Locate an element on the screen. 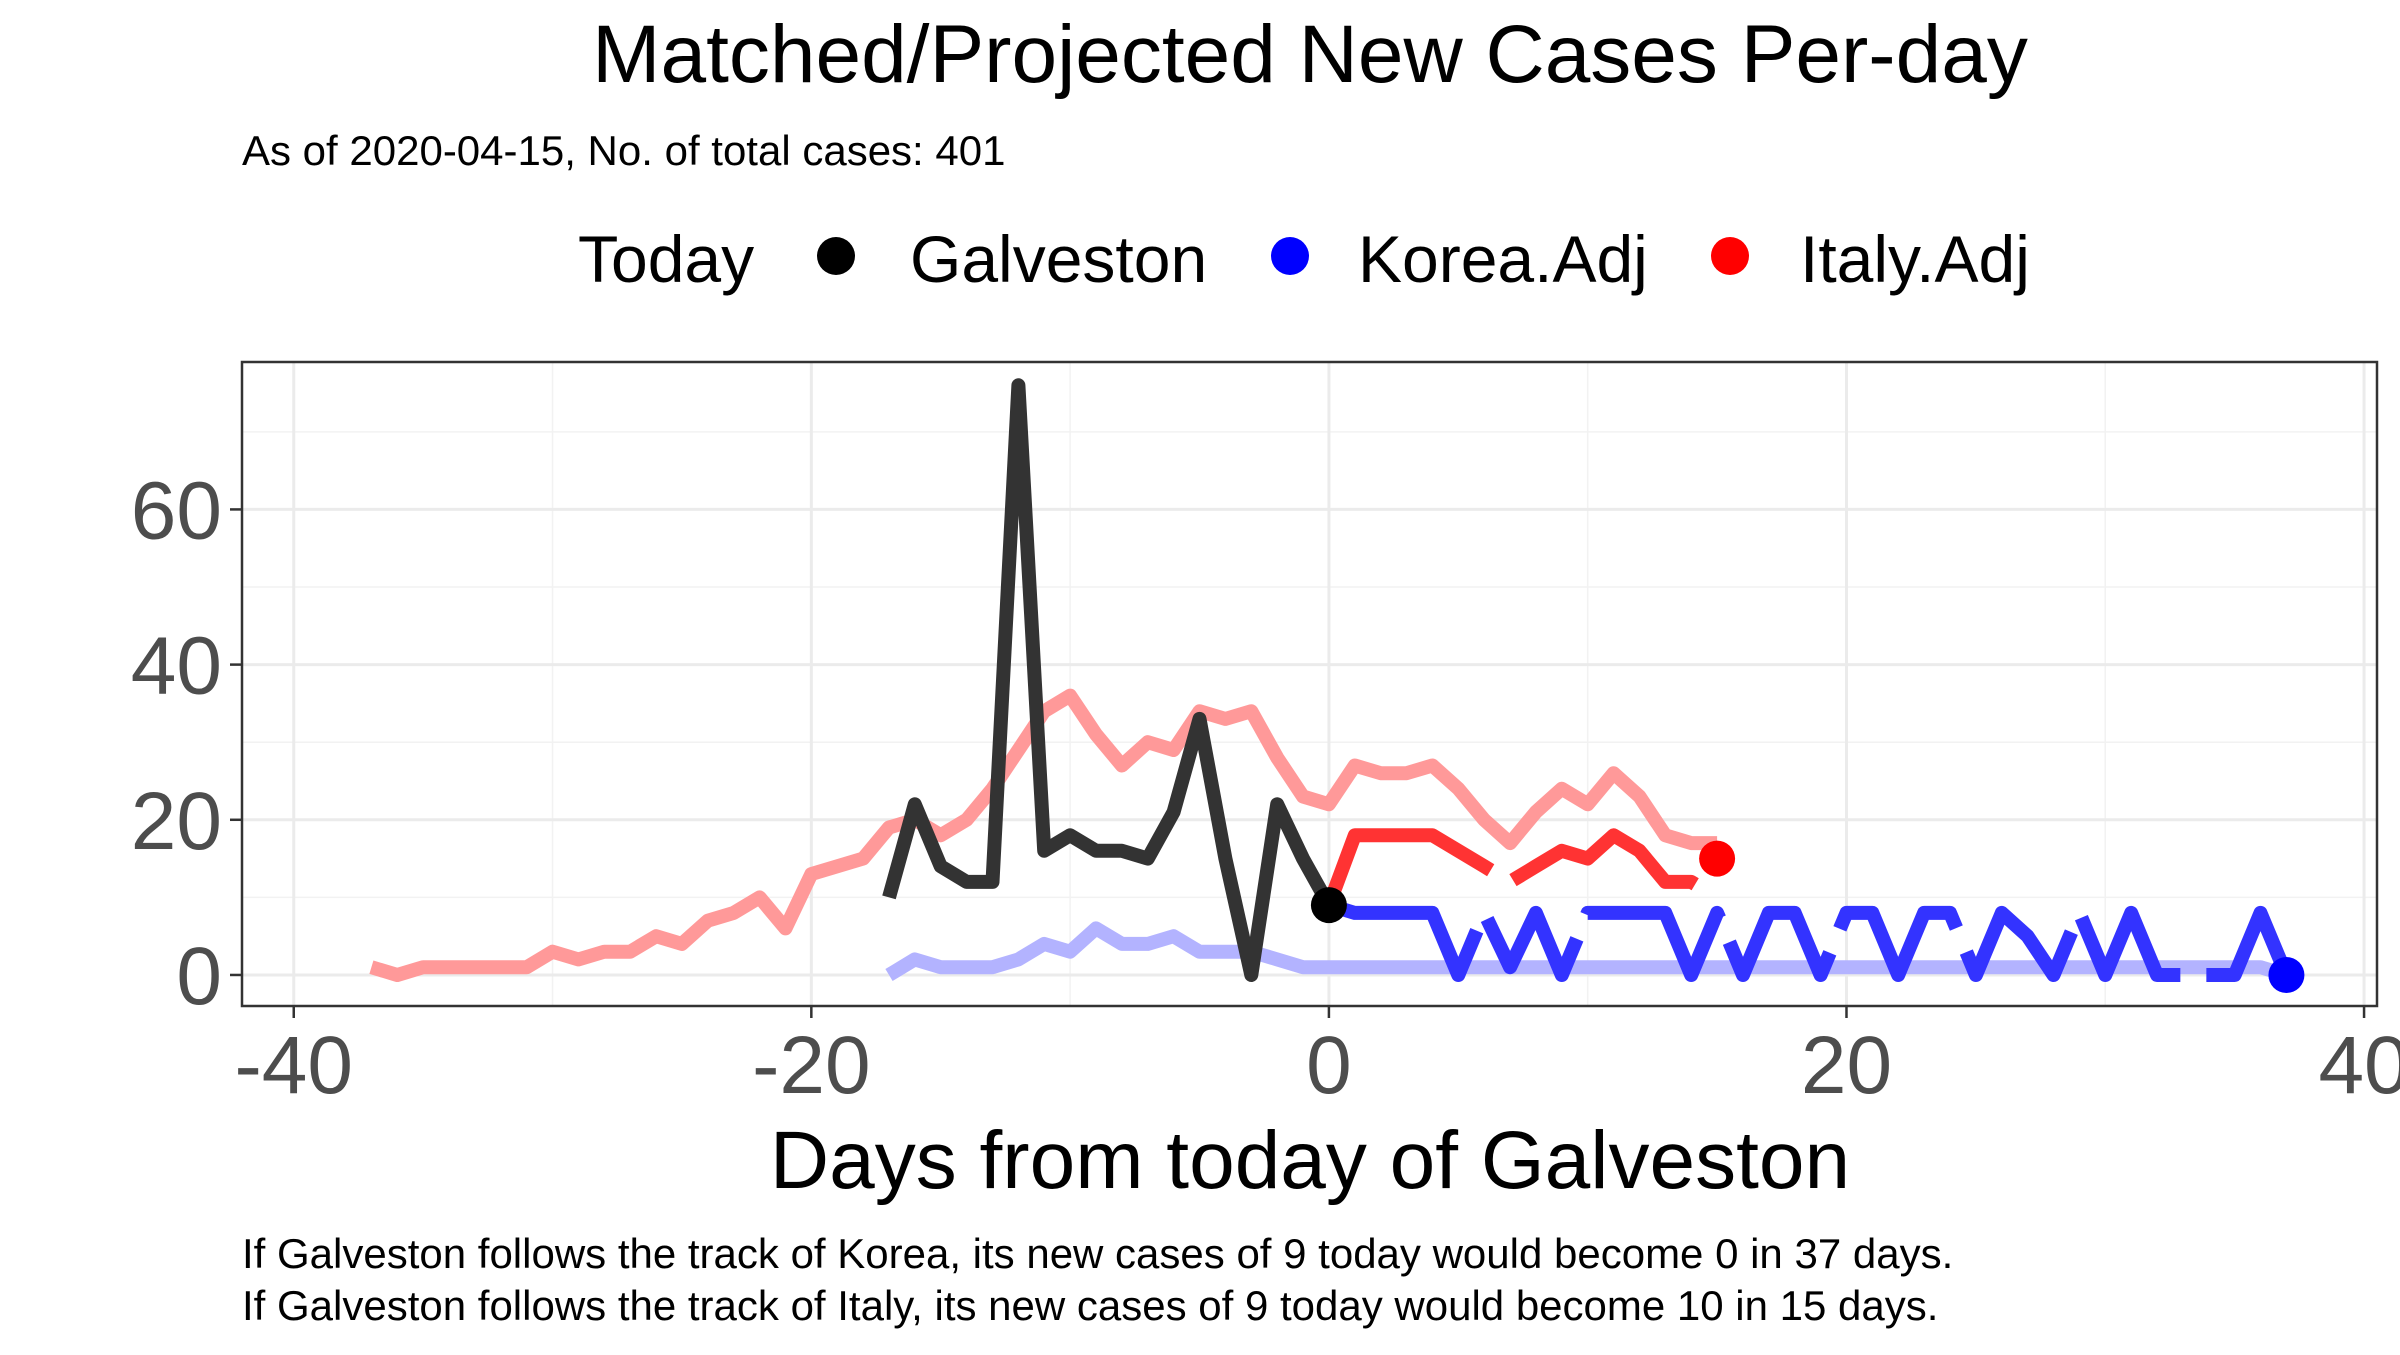 The height and width of the screenshot is (1355, 2400). y-axis: 0 20 40 60 is located at coordinates (186, 743).